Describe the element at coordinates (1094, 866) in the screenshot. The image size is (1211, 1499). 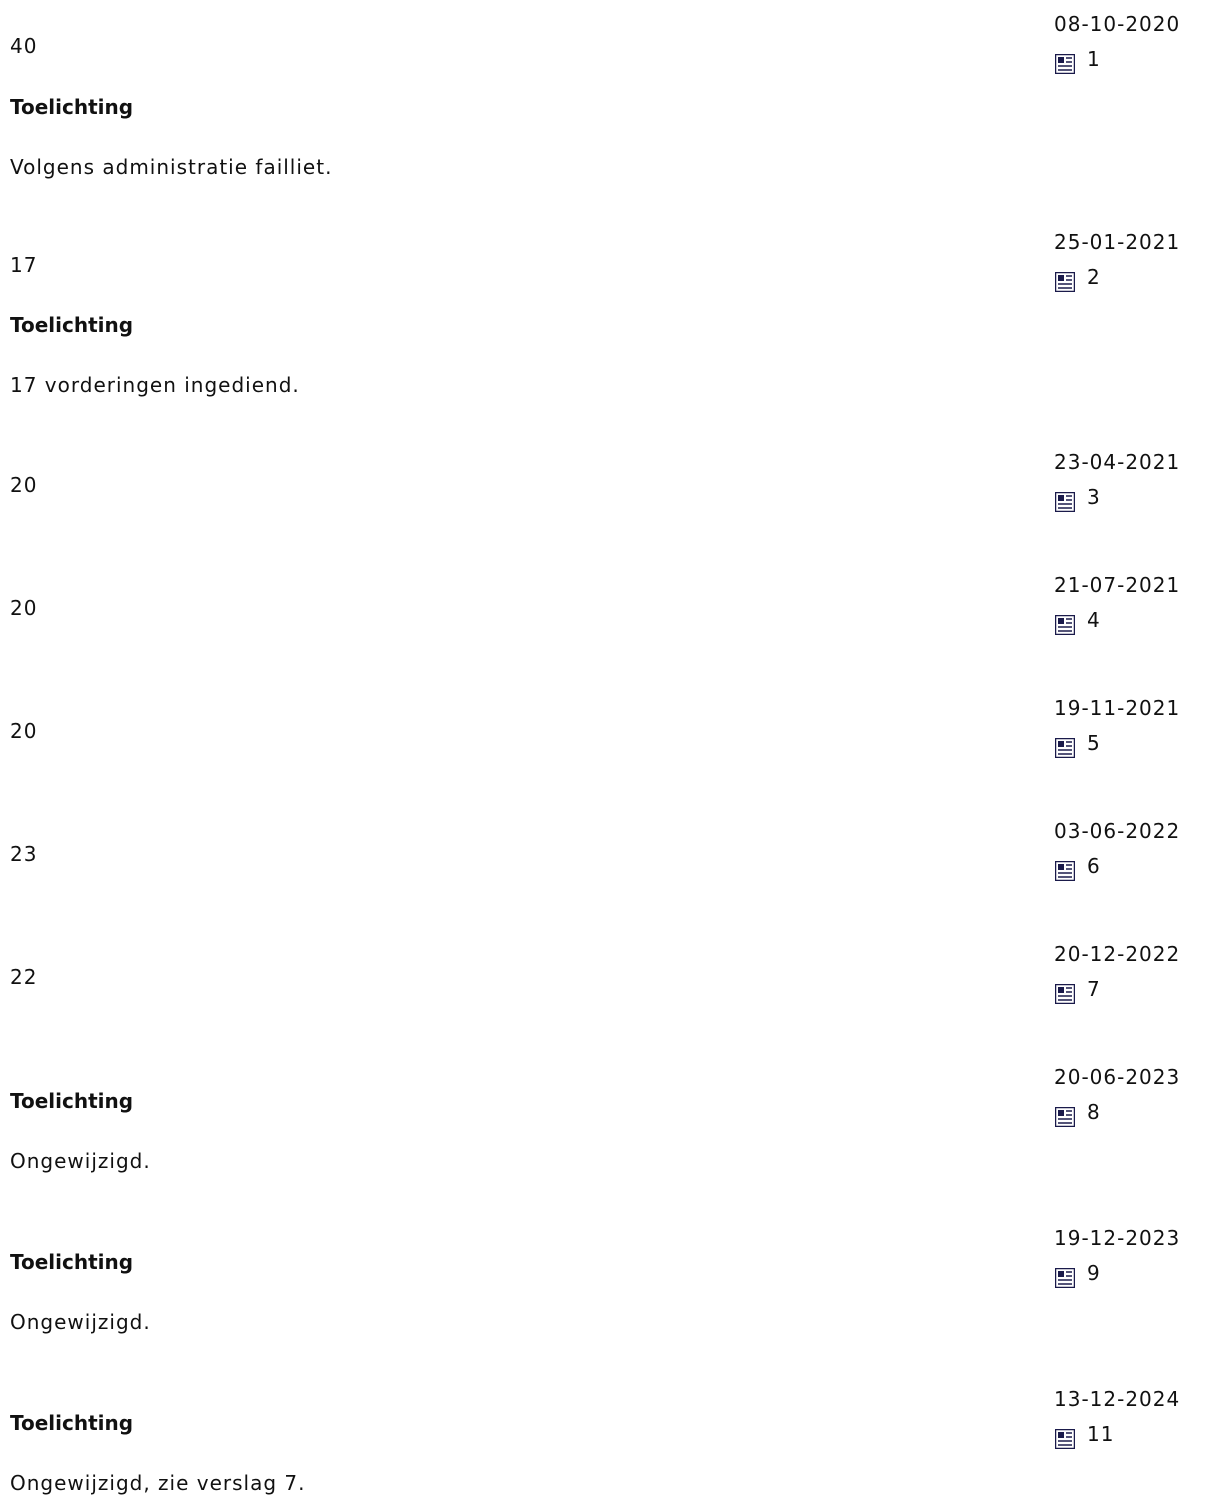
I see `report-number: 6` at that location.